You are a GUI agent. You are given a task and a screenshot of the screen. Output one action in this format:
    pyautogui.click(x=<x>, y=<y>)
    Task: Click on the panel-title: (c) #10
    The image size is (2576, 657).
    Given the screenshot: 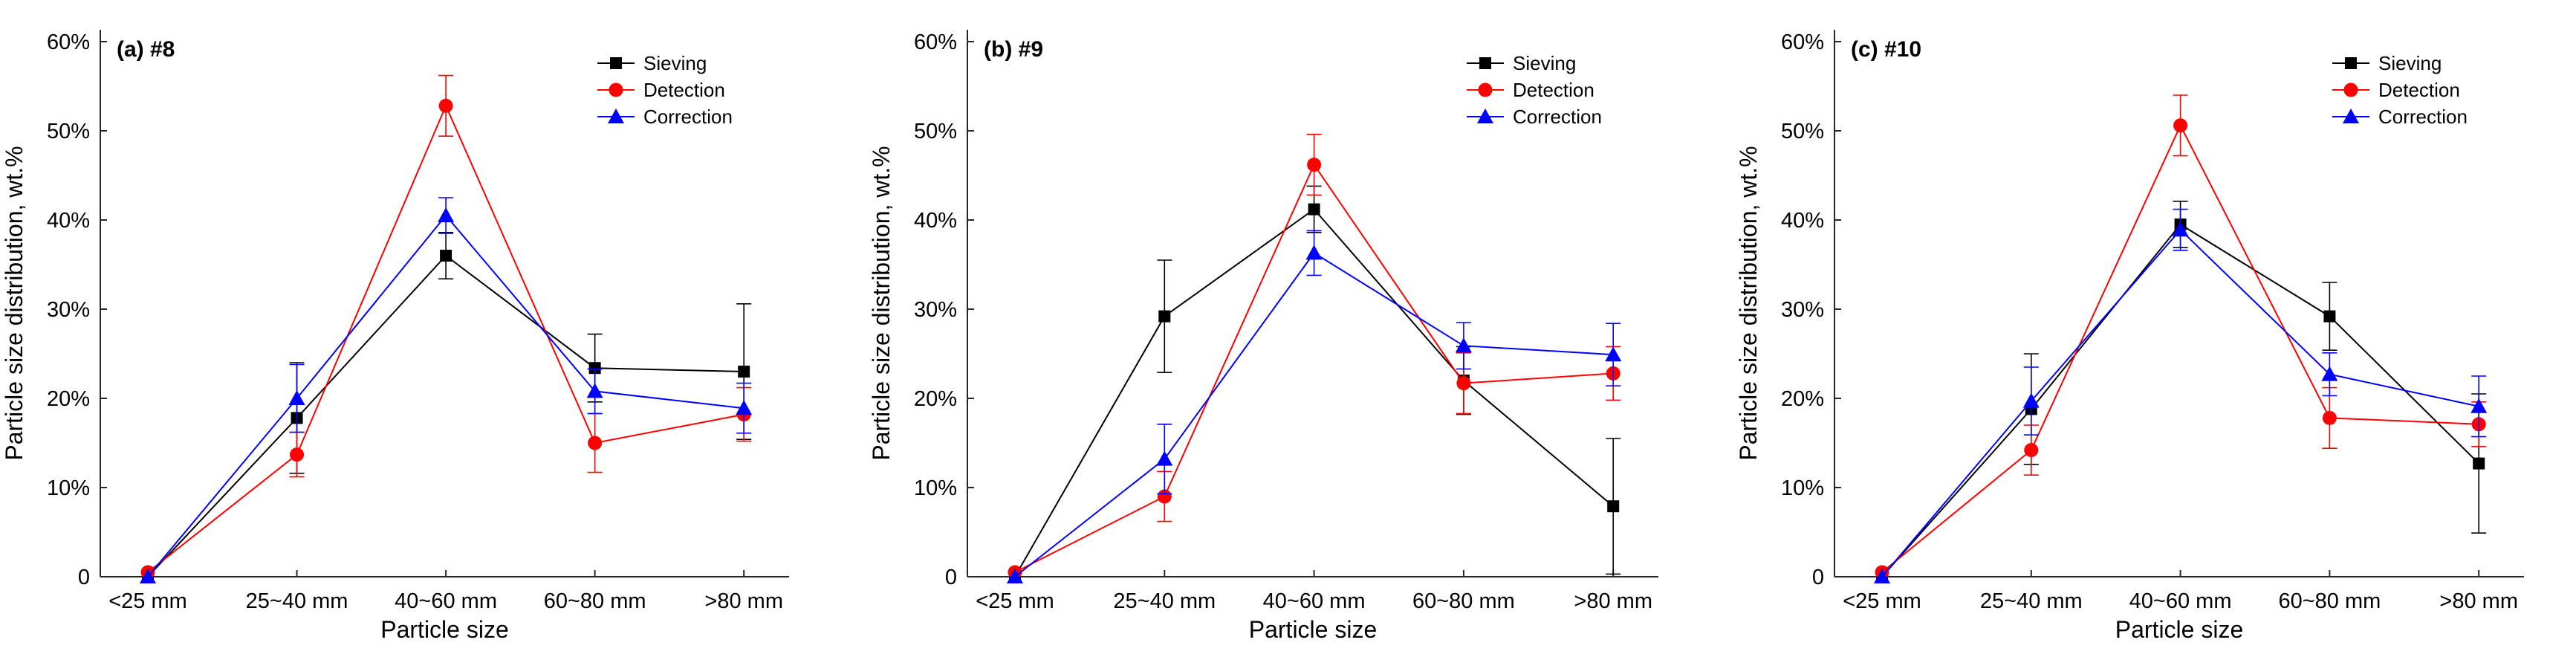 What is the action you would take?
    pyautogui.click(x=1886, y=49)
    